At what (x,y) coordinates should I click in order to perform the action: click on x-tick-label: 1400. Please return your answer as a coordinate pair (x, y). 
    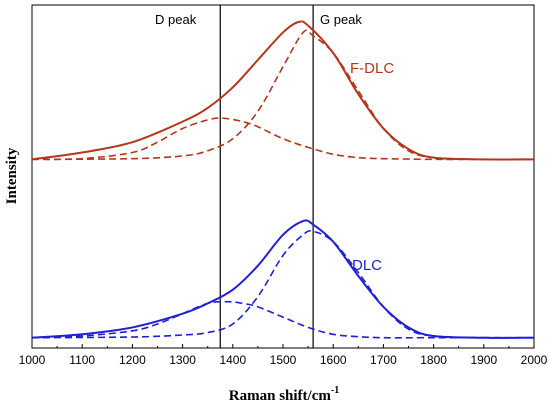
    Looking at the image, I should click on (232, 360).